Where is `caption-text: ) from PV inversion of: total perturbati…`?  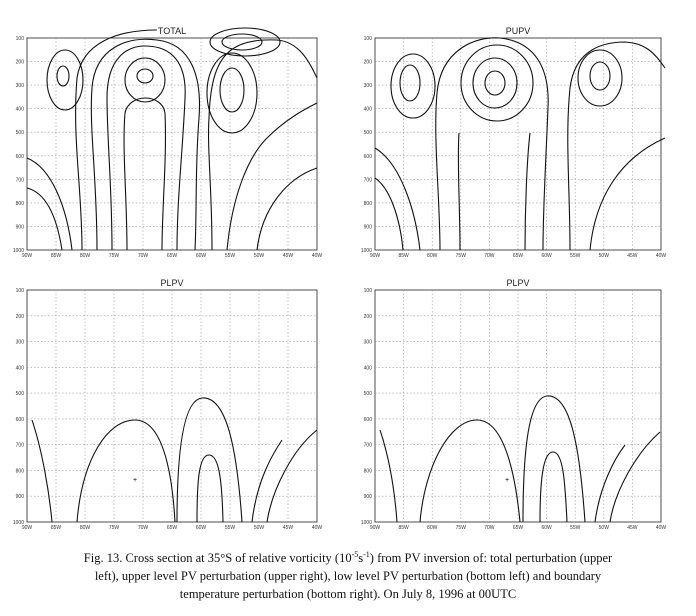
caption-text: ) from PV inversion of: total perturbati… is located at coordinates (491, 558).